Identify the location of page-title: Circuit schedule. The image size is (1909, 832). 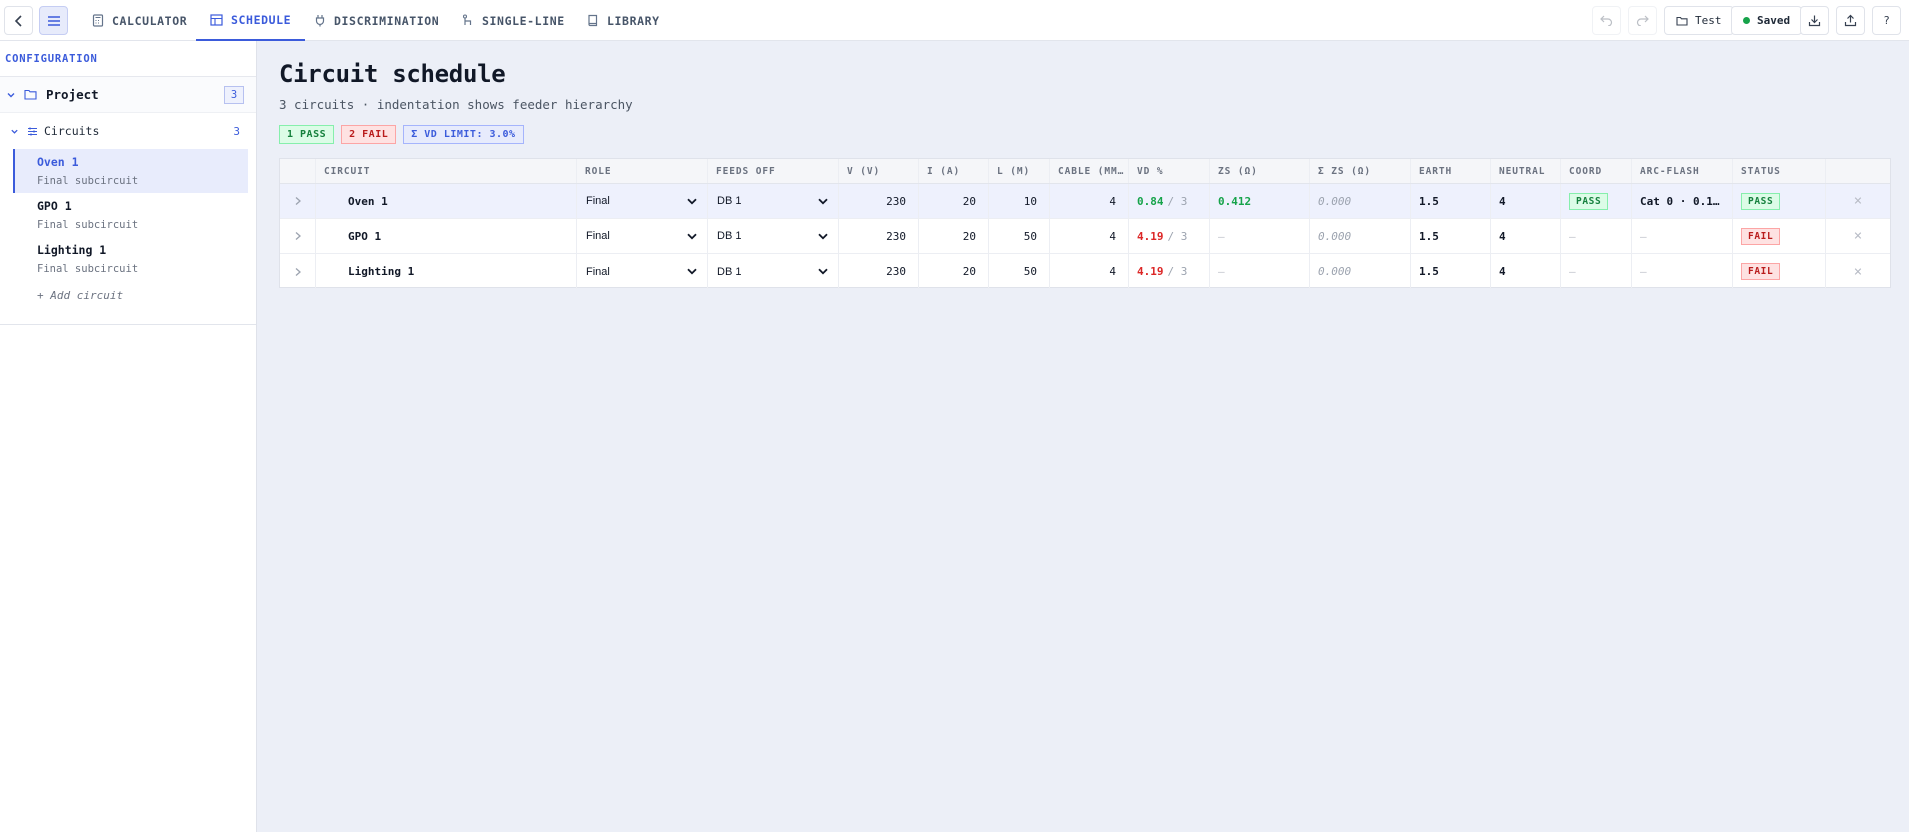
(392, 74).